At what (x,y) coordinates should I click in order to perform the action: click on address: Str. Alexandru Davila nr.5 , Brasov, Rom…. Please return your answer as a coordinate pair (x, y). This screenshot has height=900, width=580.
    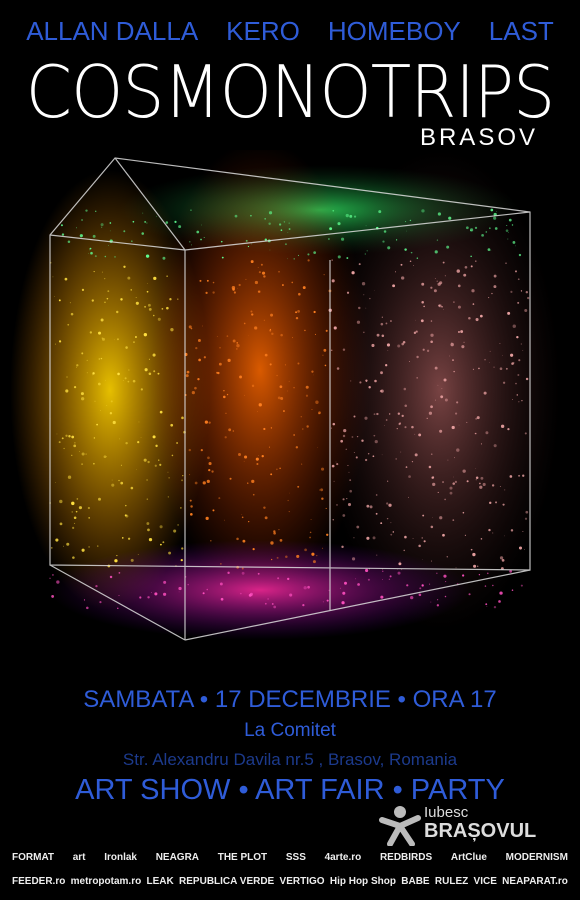
    Looking at the image, I should click on (290, 759).